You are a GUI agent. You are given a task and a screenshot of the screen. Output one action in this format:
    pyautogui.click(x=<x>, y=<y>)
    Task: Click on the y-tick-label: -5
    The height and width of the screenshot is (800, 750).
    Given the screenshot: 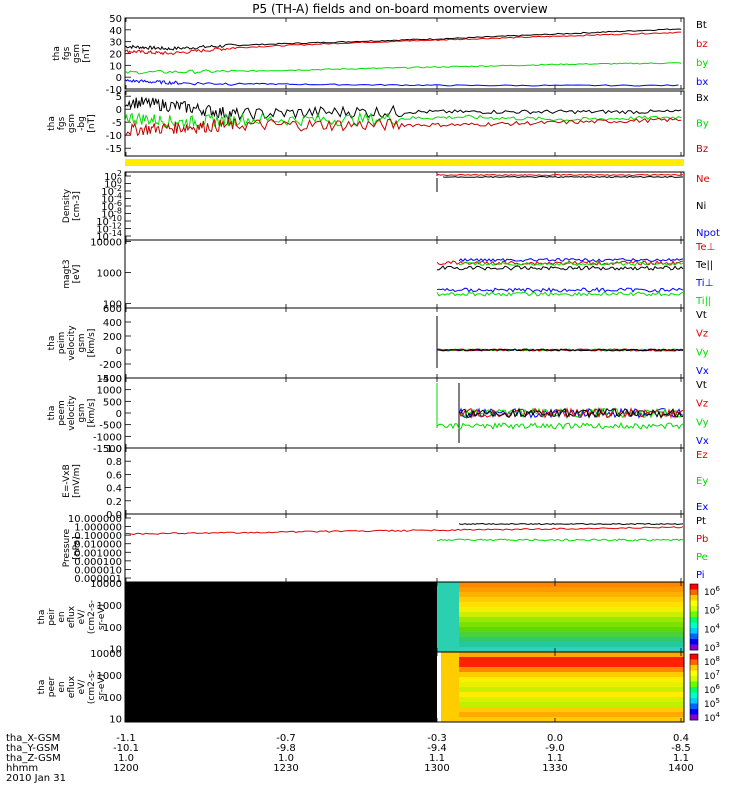 What is the action you would take?
    pyautogui.click(x=117, y=123)
    